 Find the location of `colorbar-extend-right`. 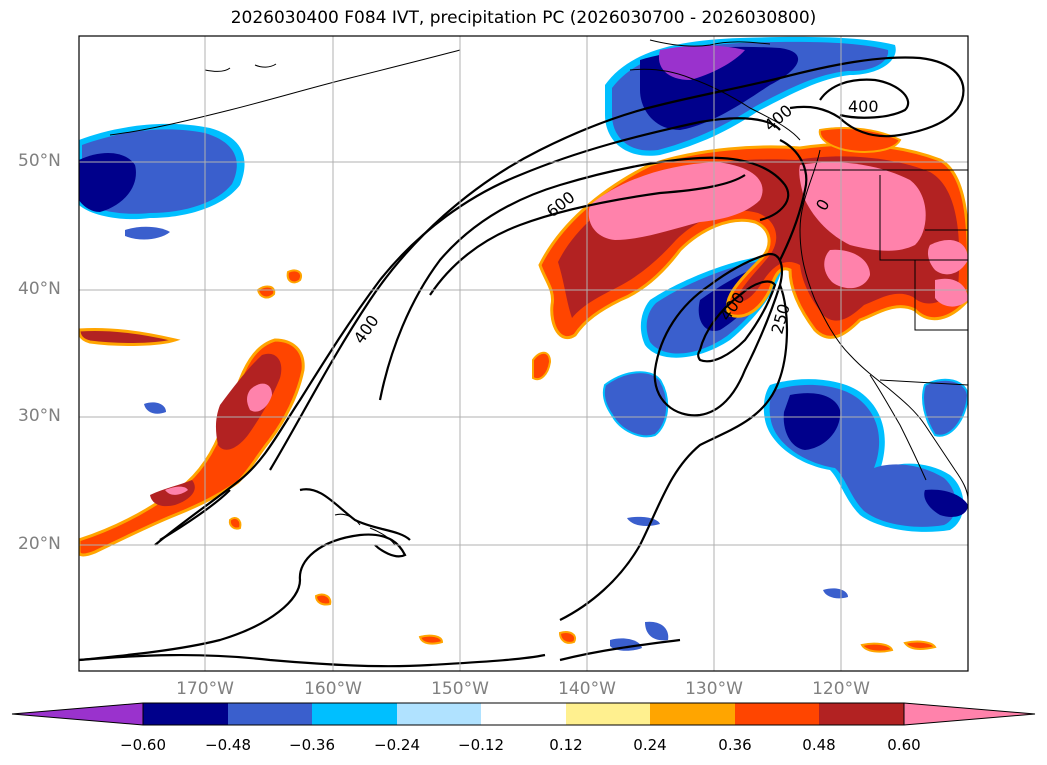

colorbar-extend-right is located at coordinates (969, 714).